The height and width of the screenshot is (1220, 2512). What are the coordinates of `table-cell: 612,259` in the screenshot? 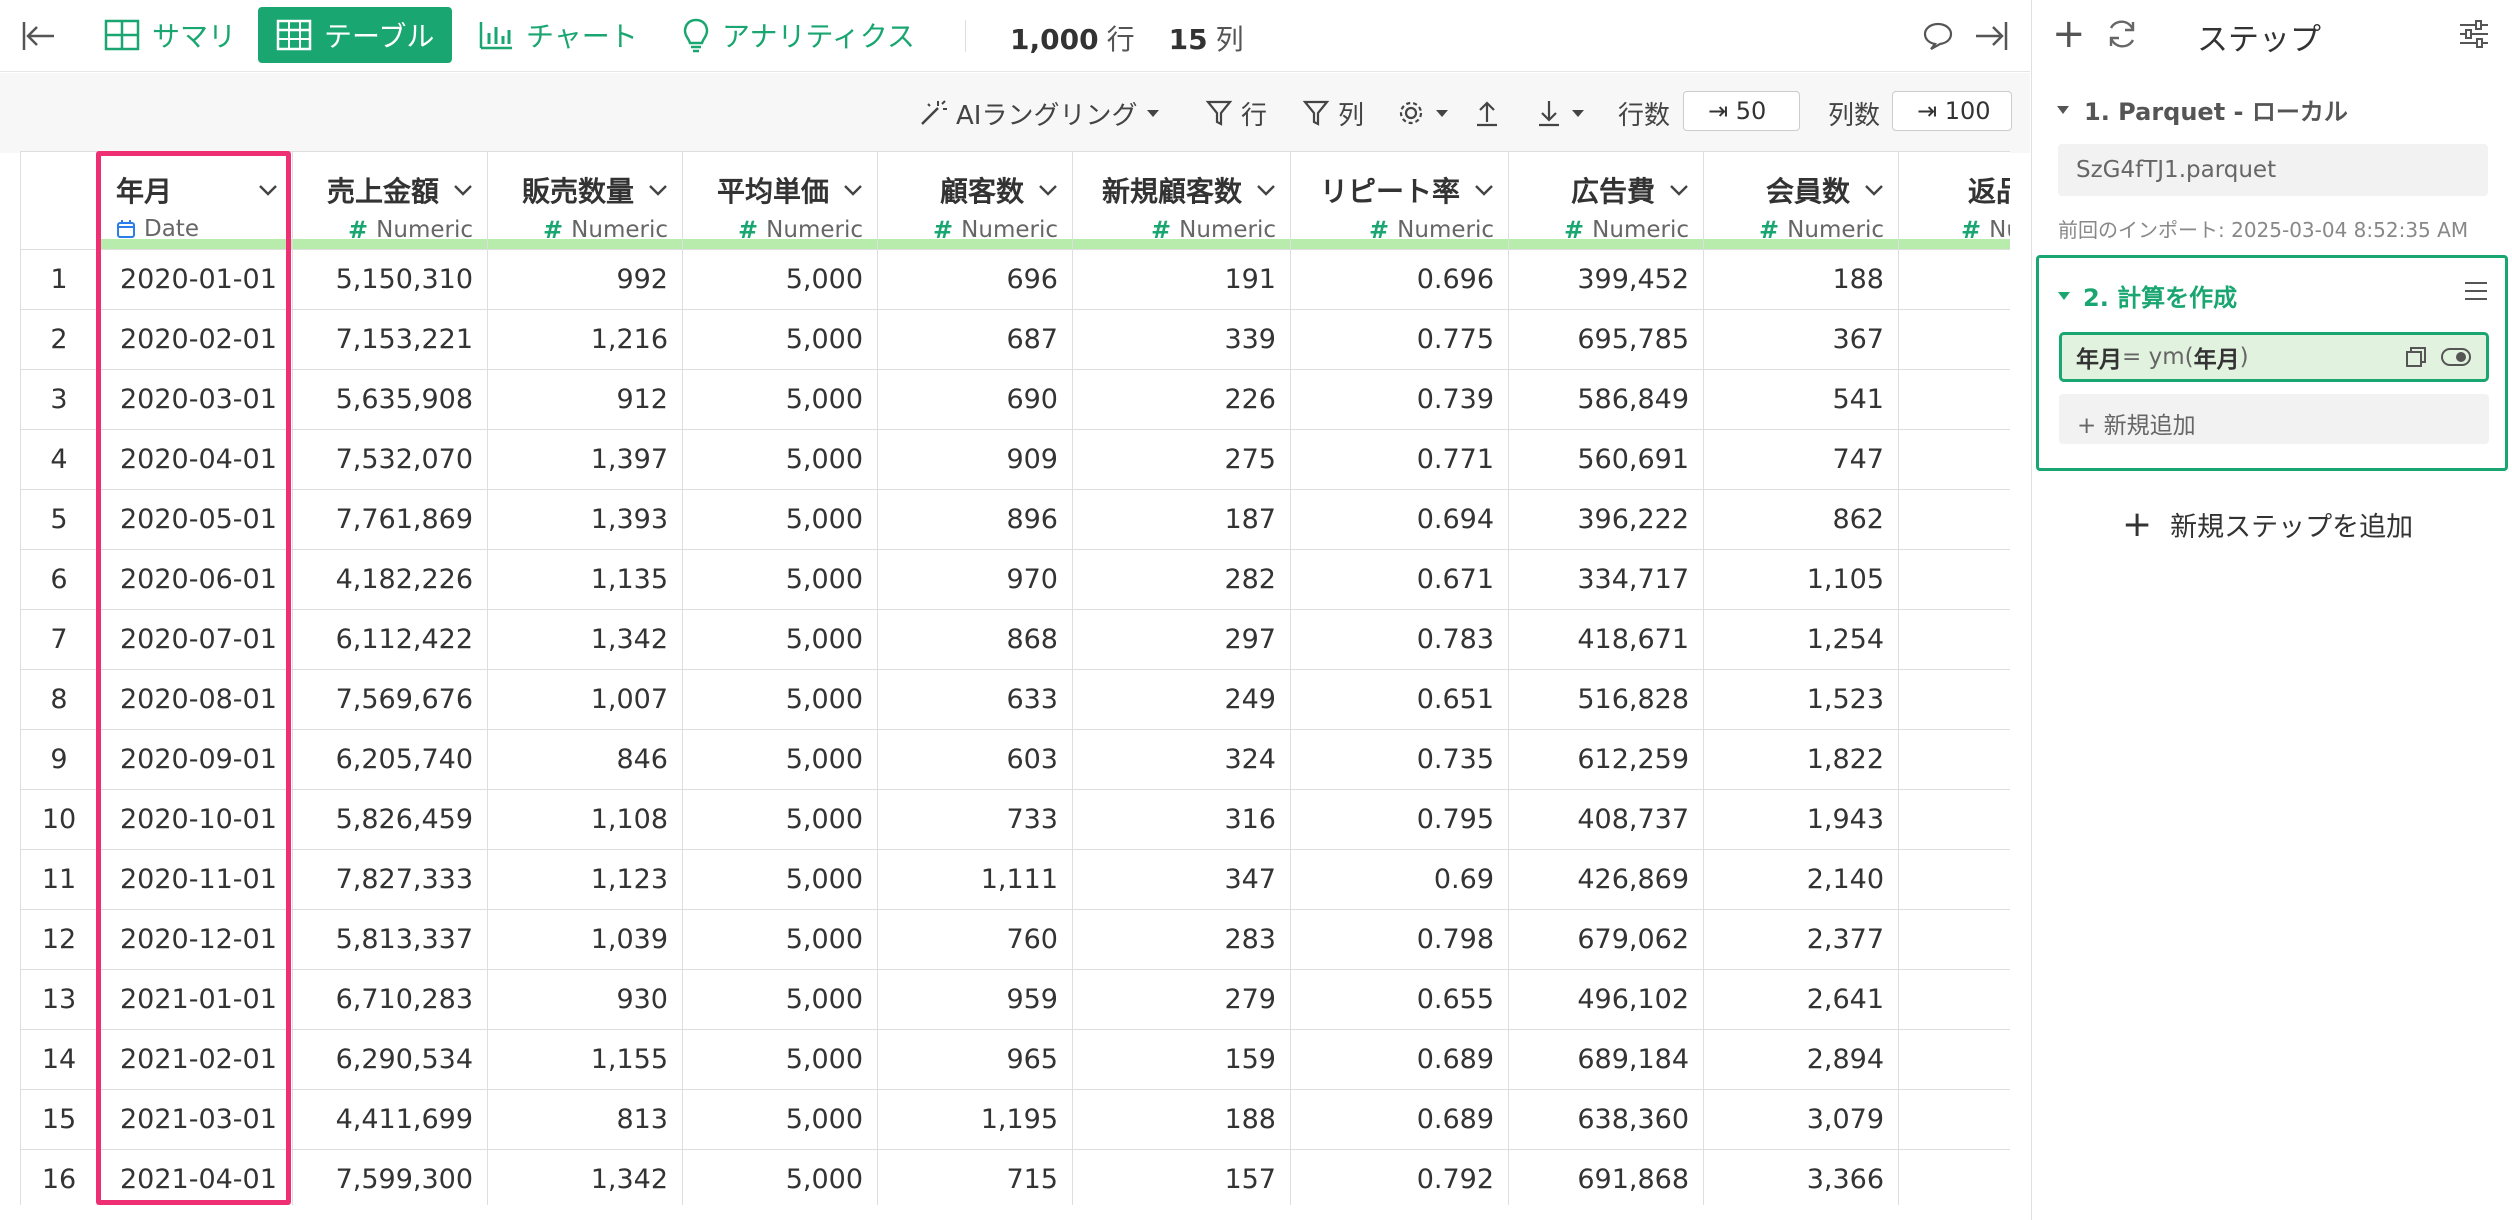 It's located at (1606, 759).